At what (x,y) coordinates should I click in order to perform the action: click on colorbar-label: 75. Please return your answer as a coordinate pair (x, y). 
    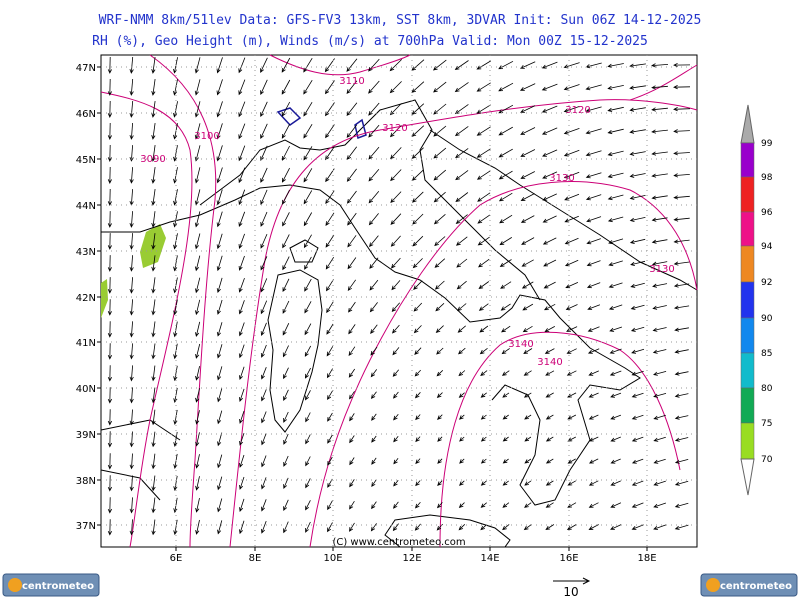
    Looking at the image, I should click on (766, 424).